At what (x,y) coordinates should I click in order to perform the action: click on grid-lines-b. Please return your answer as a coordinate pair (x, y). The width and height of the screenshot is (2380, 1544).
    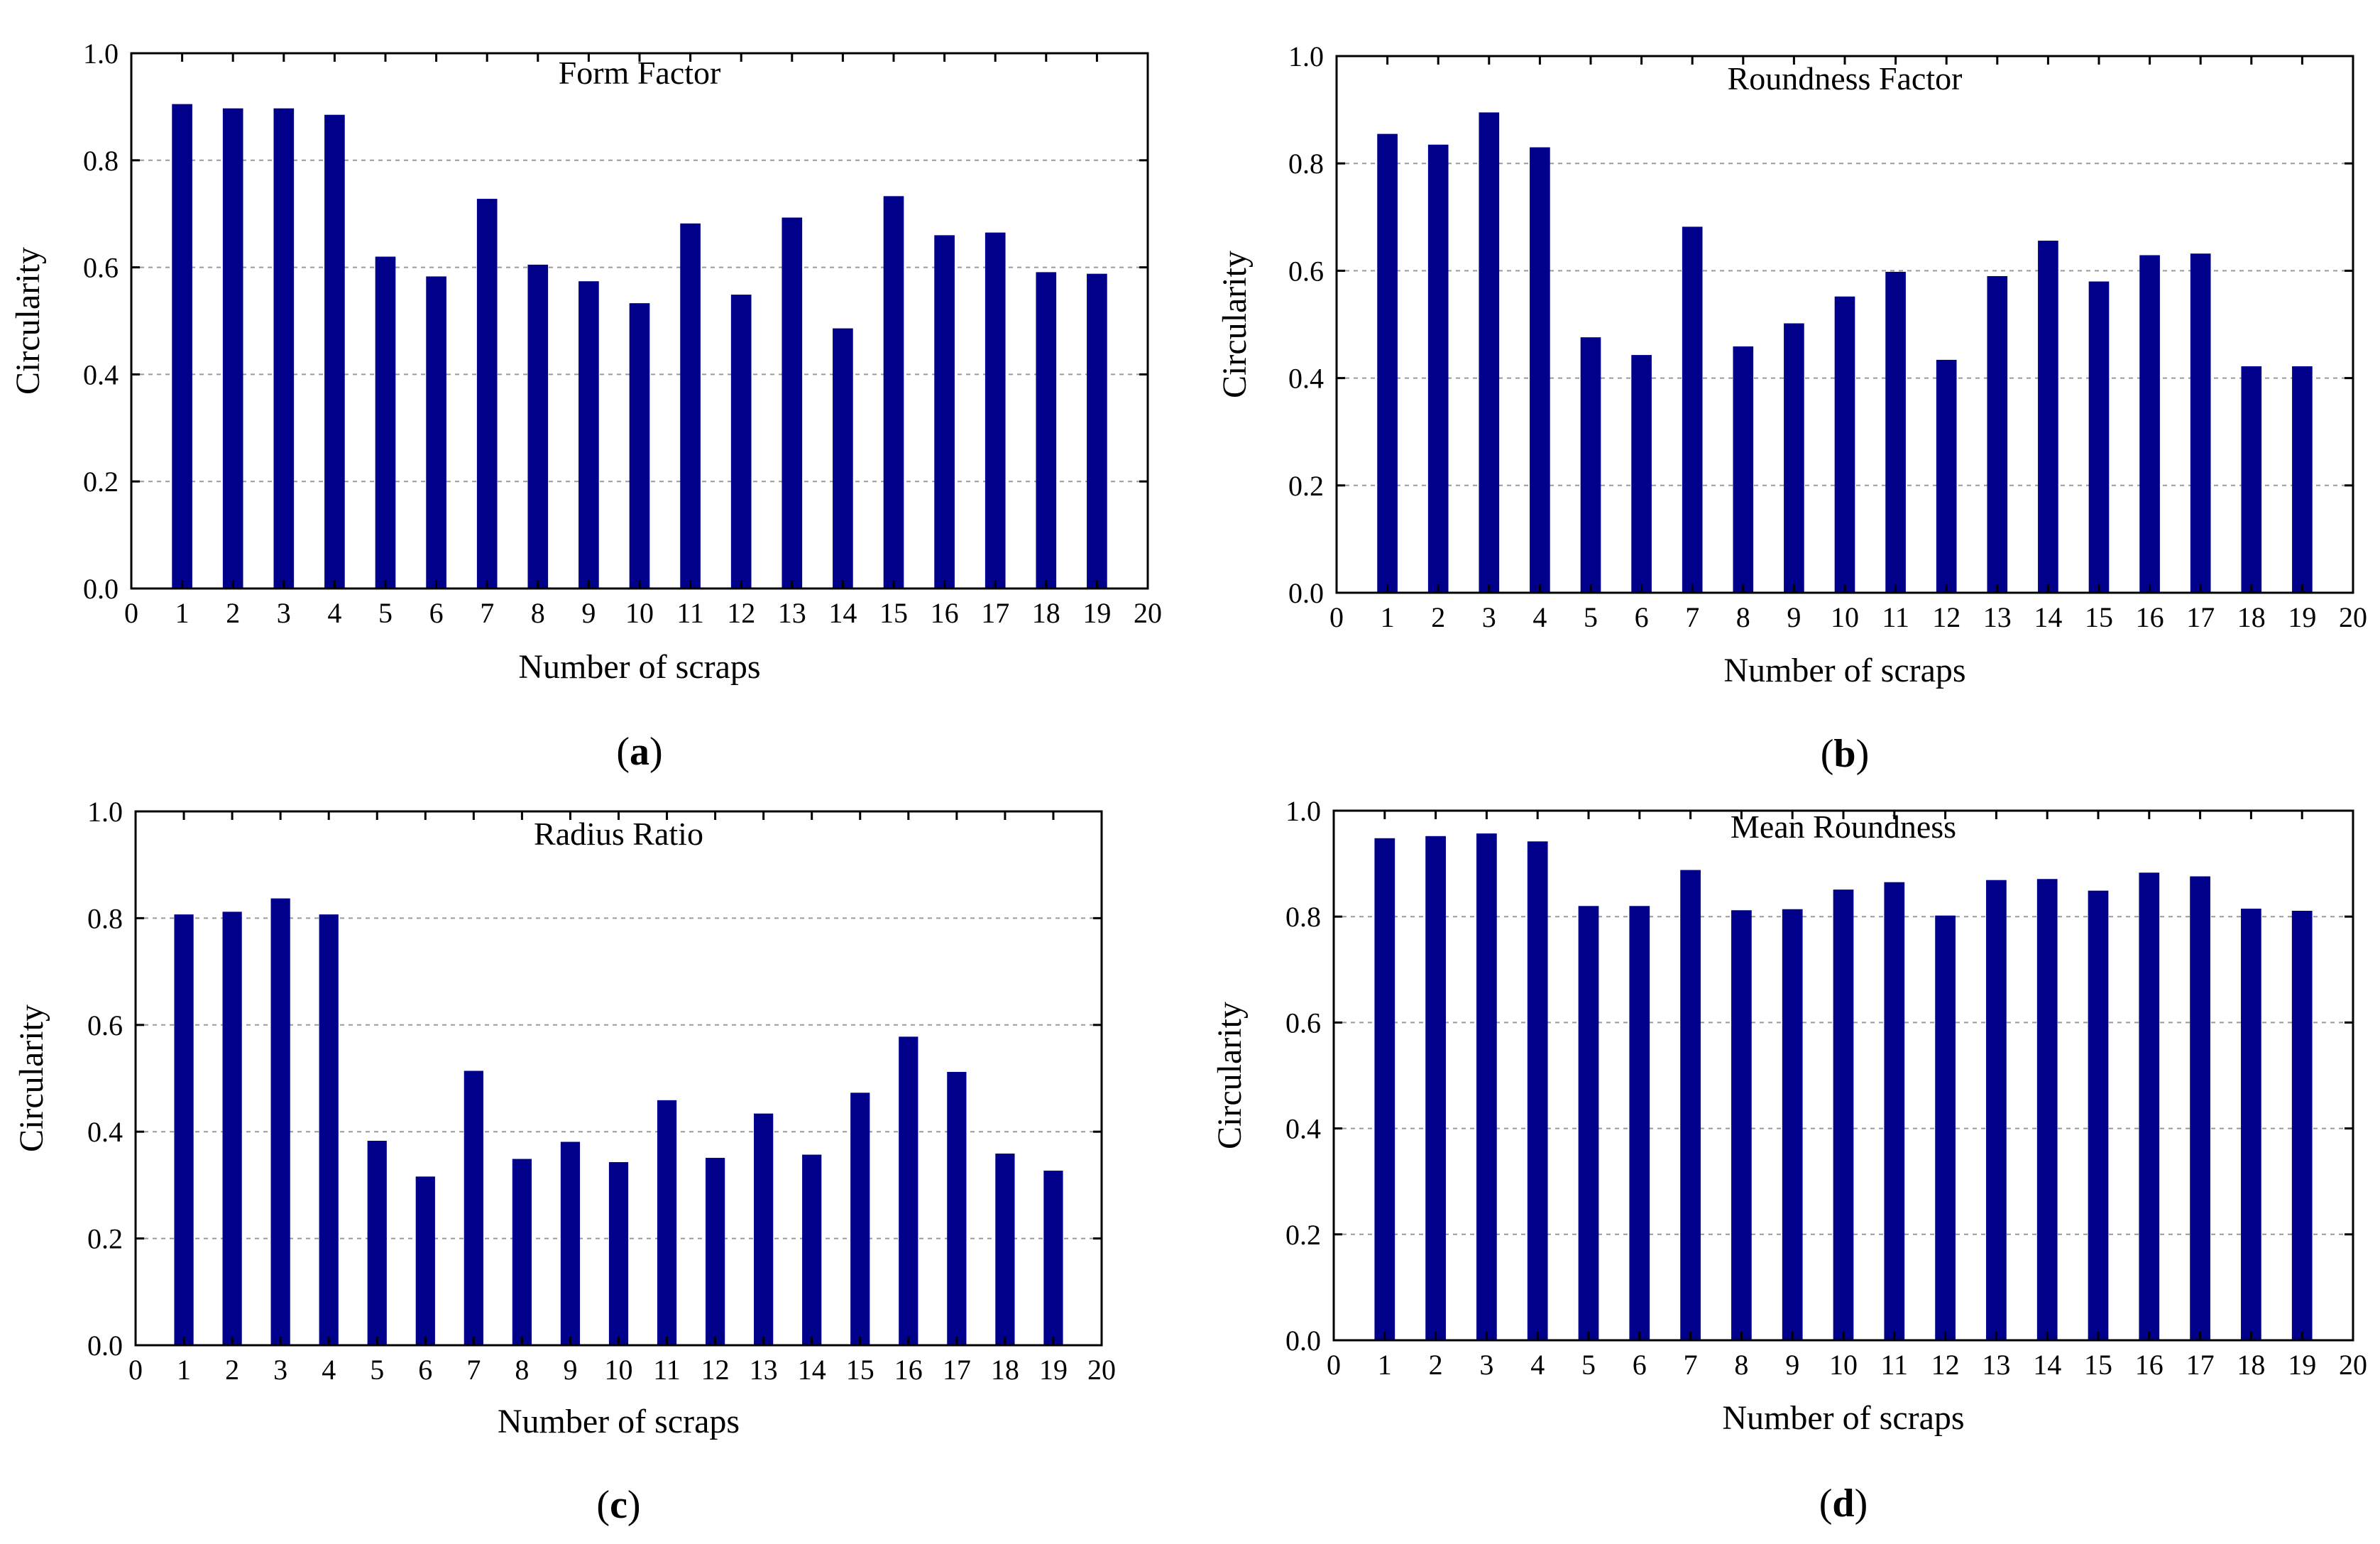
    Looking at the image, I should click on (1845, 324).